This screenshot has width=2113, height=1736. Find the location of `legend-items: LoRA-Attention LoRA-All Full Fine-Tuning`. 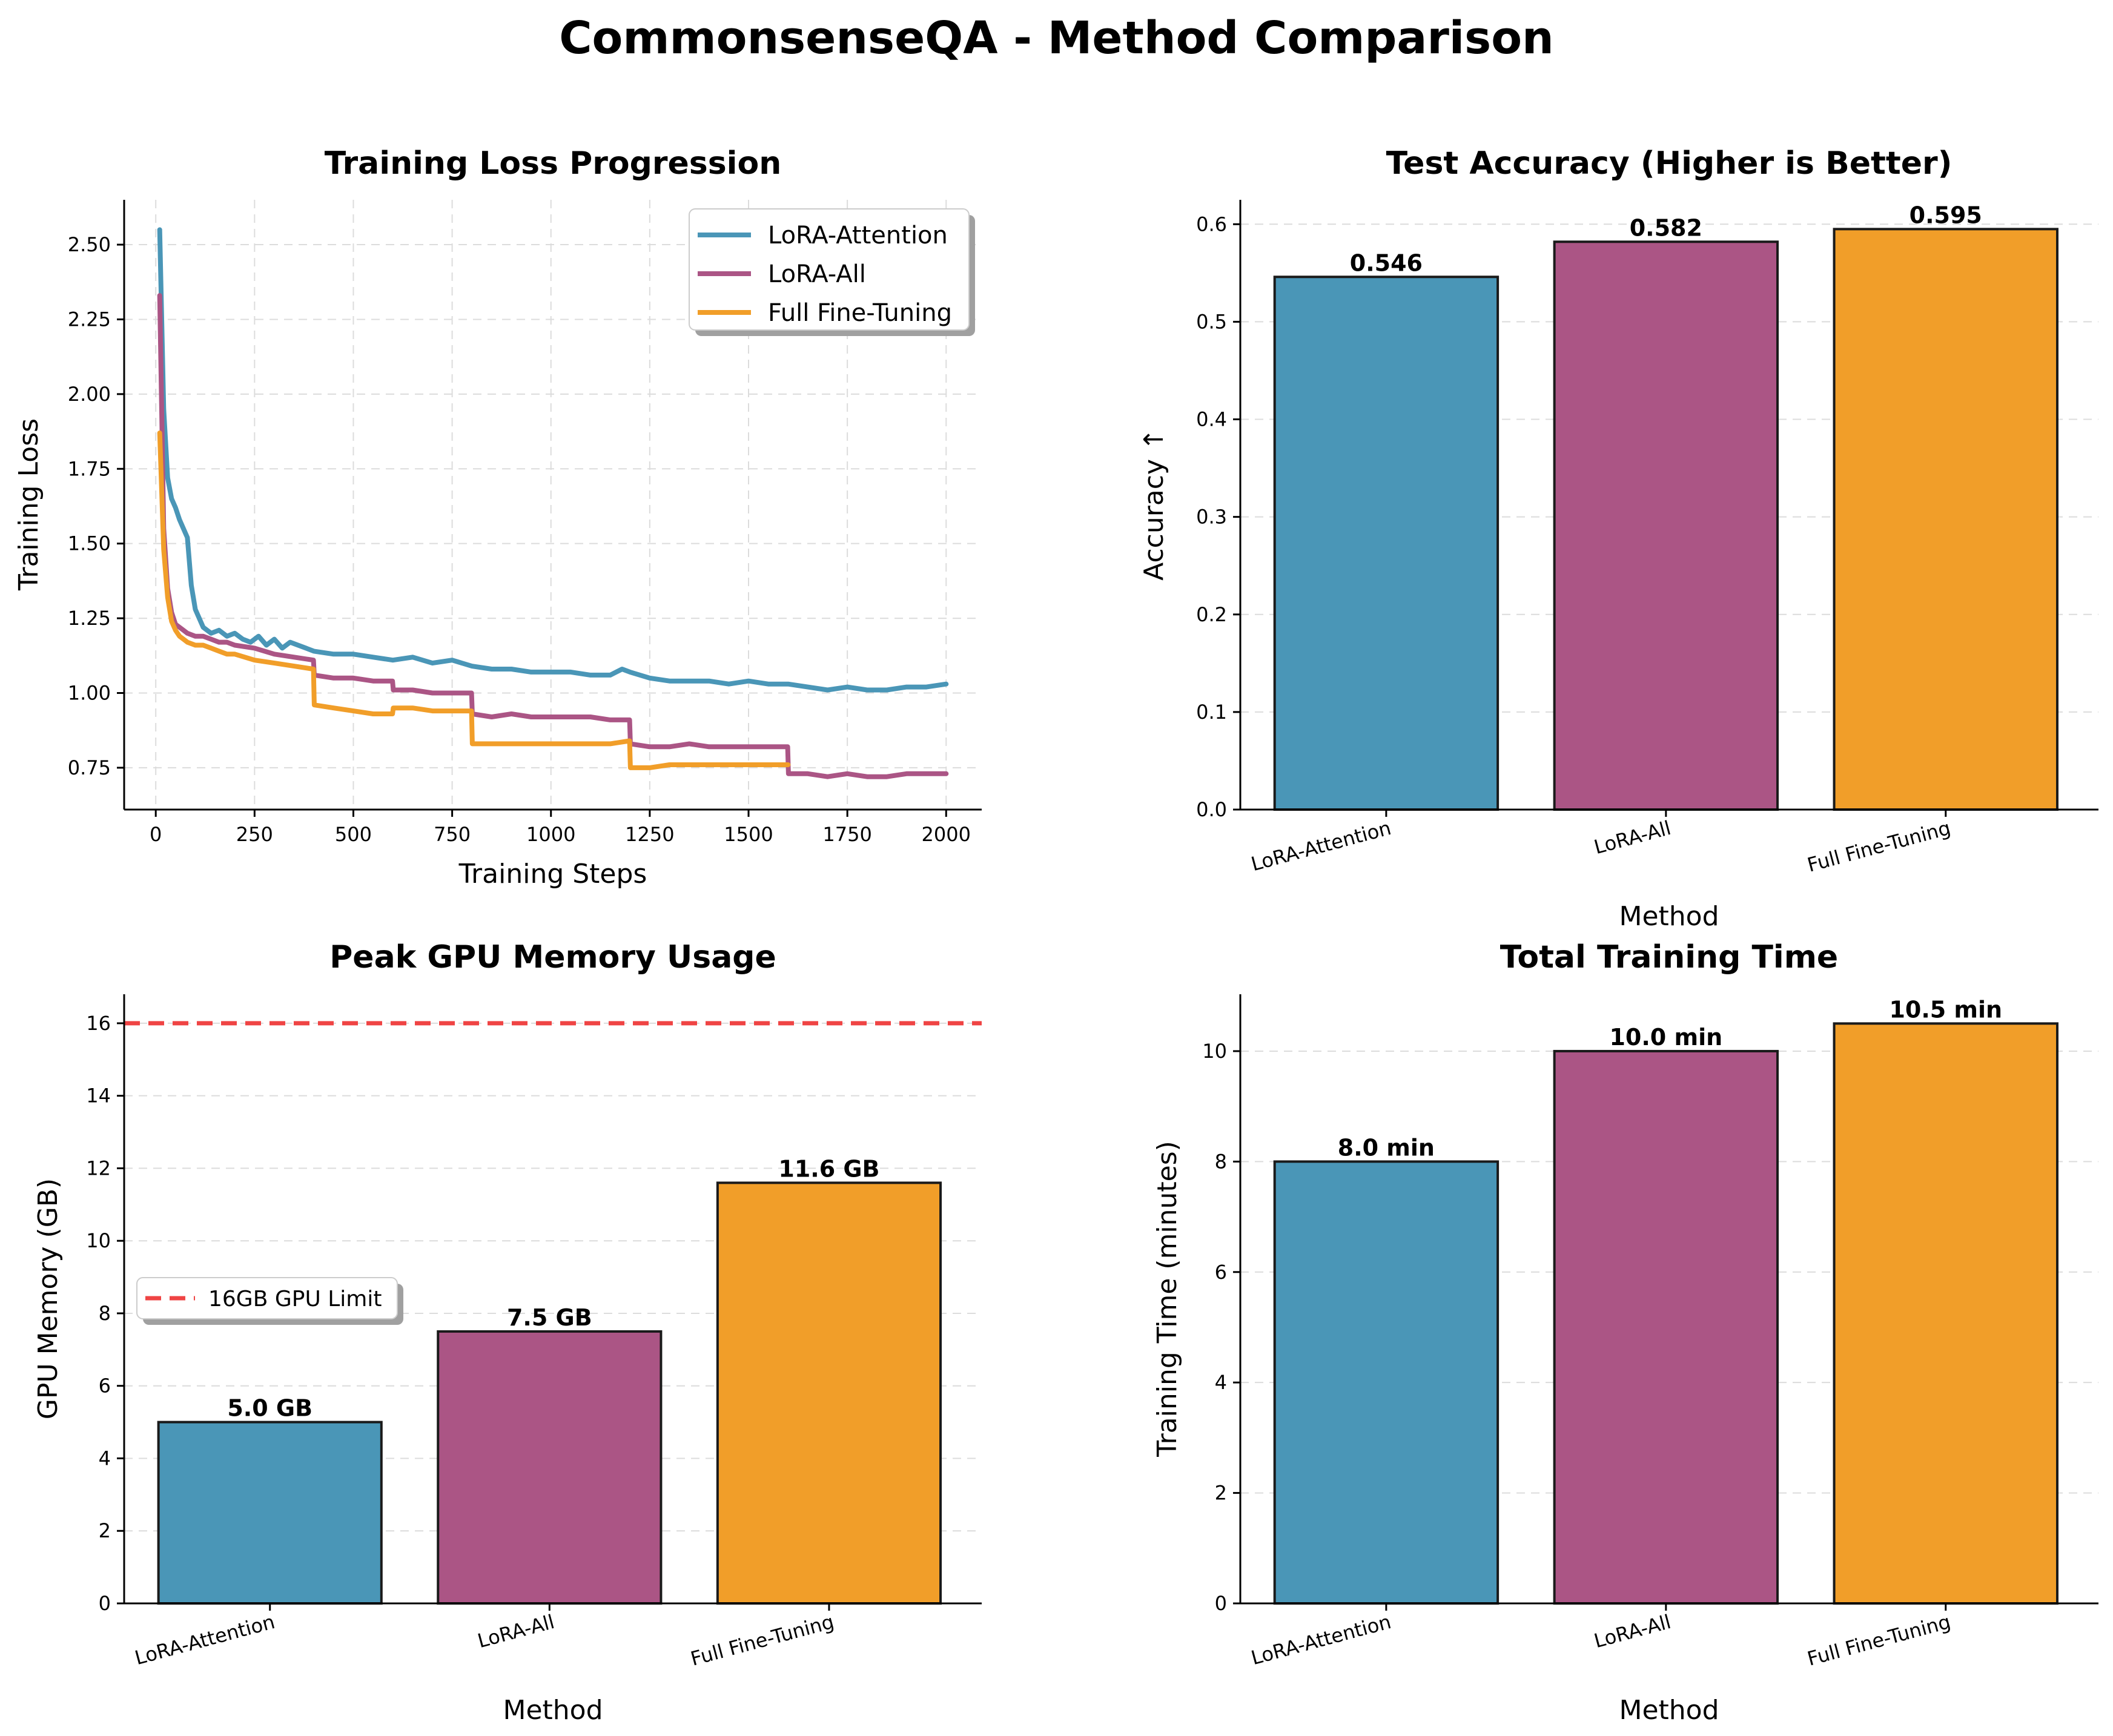

legend-items: LoRA-Attention LoRA-All Full Fine-Tuning is located at coordinates (825, 274).